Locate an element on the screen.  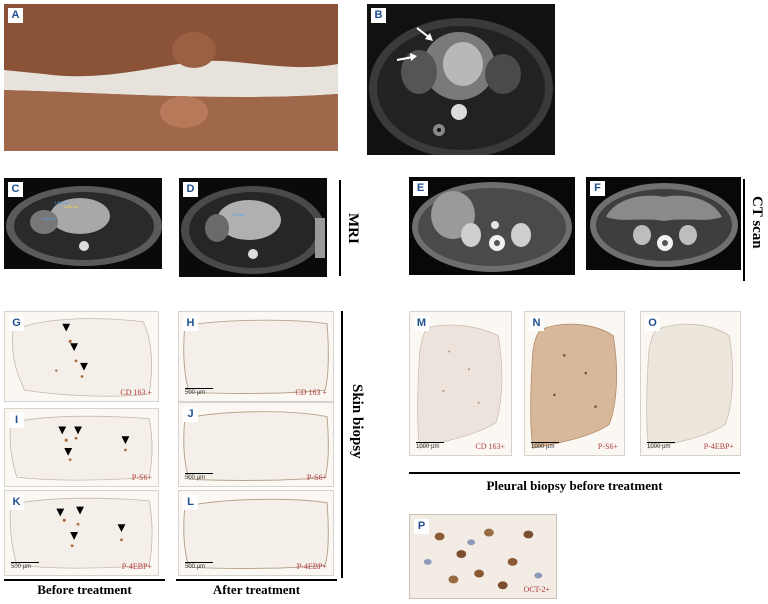
panel-letter: P is located at coordinates (421, 526).